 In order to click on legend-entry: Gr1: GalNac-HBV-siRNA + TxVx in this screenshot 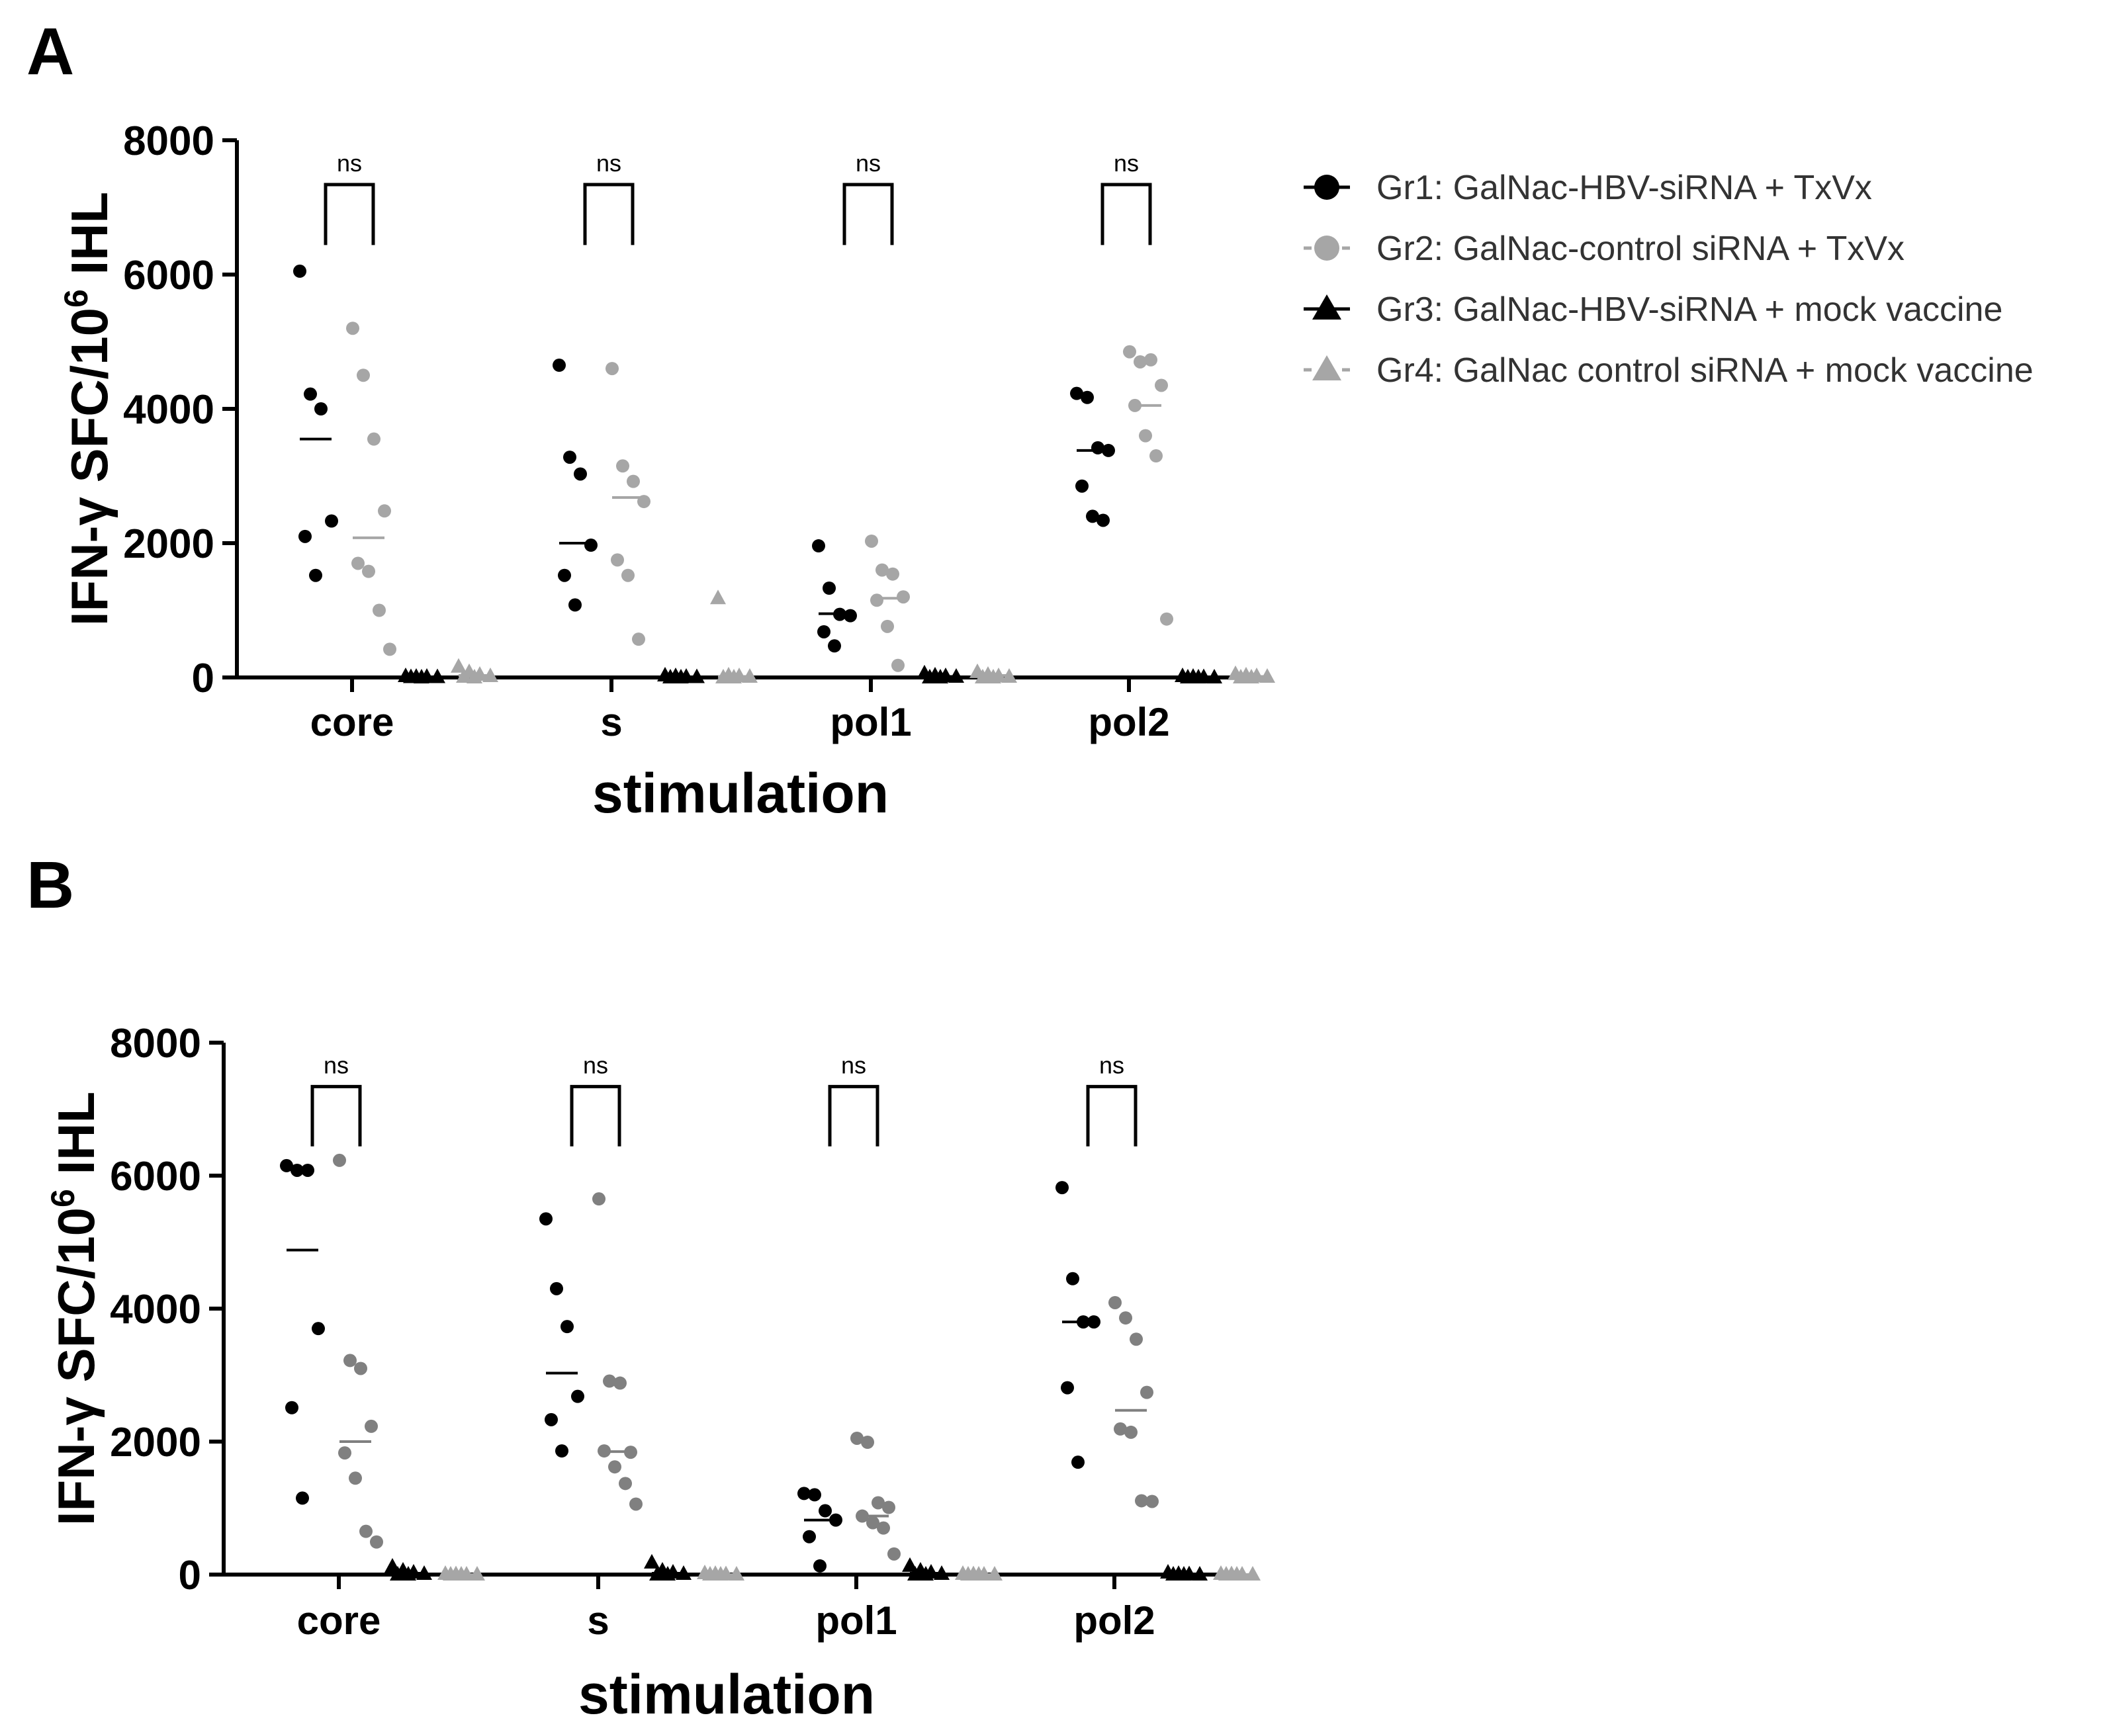, I will do `click(1588, 188)`.